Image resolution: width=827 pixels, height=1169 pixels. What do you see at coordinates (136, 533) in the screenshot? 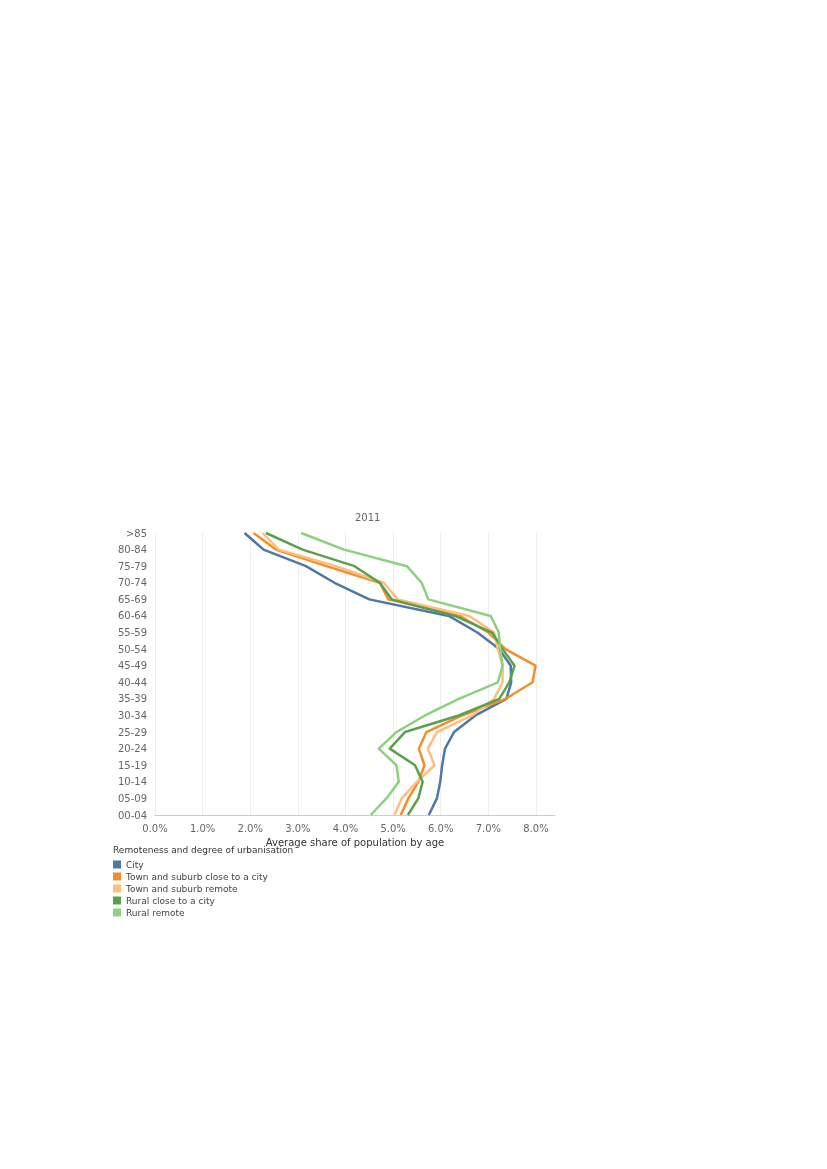
I see `y-tick-label: >85` at bounding box center [136, 533].